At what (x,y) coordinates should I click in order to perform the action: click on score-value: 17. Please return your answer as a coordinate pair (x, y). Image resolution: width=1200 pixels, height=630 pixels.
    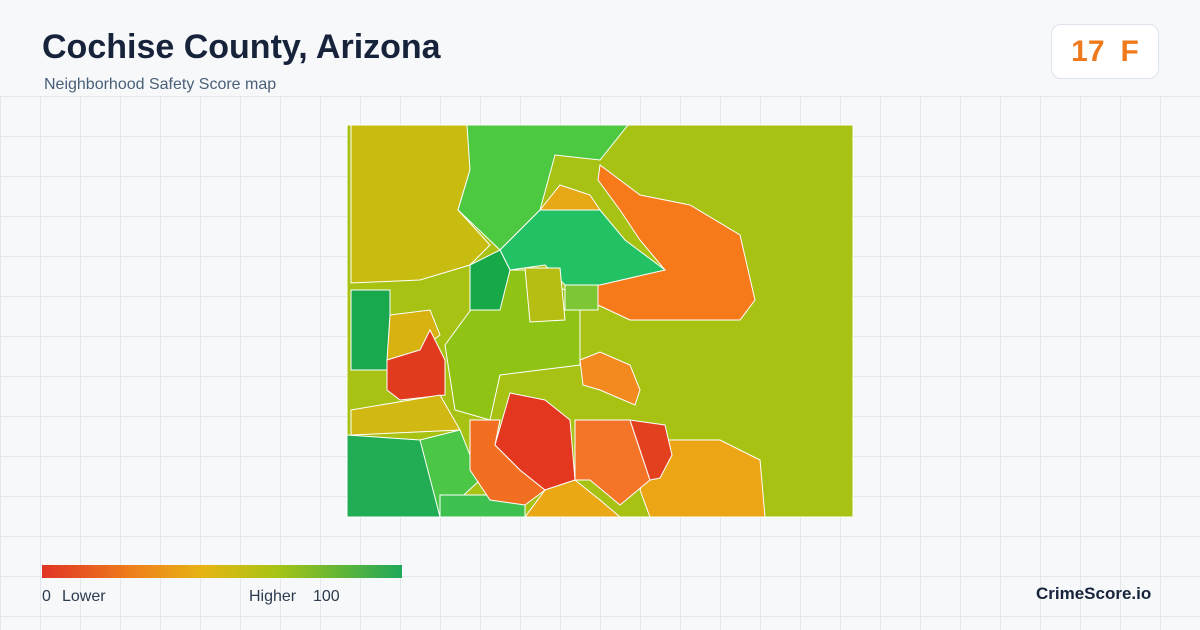
    Looking at the image, I should click on (1088, 51).